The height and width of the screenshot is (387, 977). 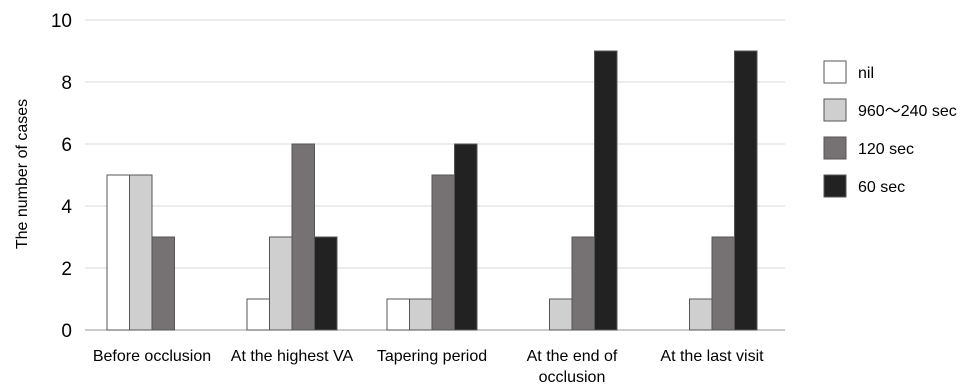 I want to click on y-axis-title: The number of cases, so click(x=22, y=174).